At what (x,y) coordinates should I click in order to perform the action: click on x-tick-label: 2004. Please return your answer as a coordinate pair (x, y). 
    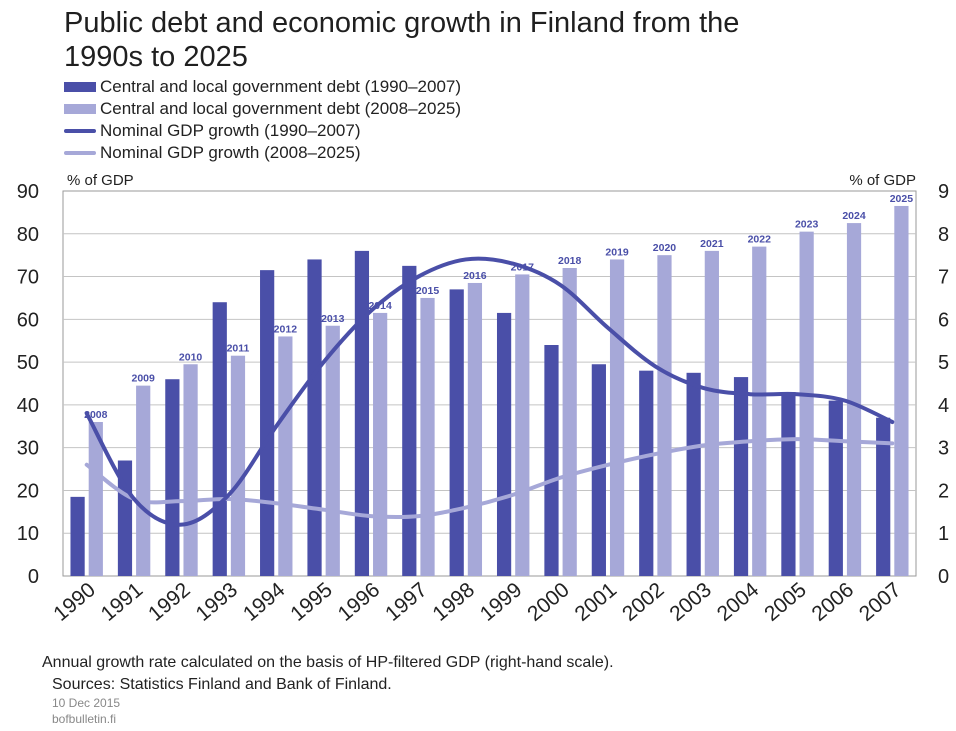
    Looking at the image, I should click on (738, 602).